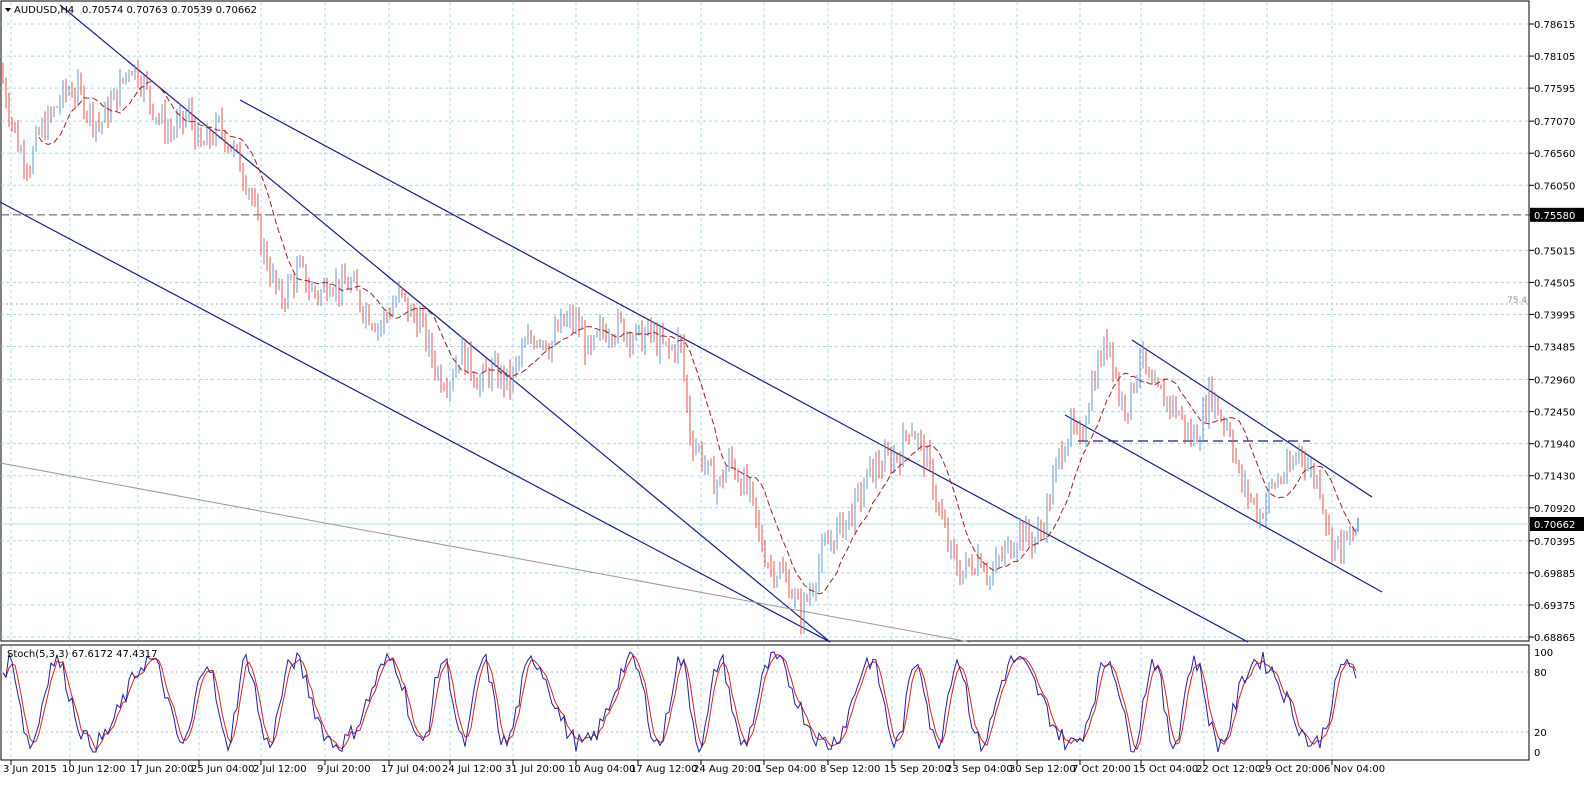 The height and width of the screenshot is (790, 1596). What do you see at coordinates (1543, 653) in the screenshot?
I see `stoch-tick-label: 100` at bounding box center [1543, 653].